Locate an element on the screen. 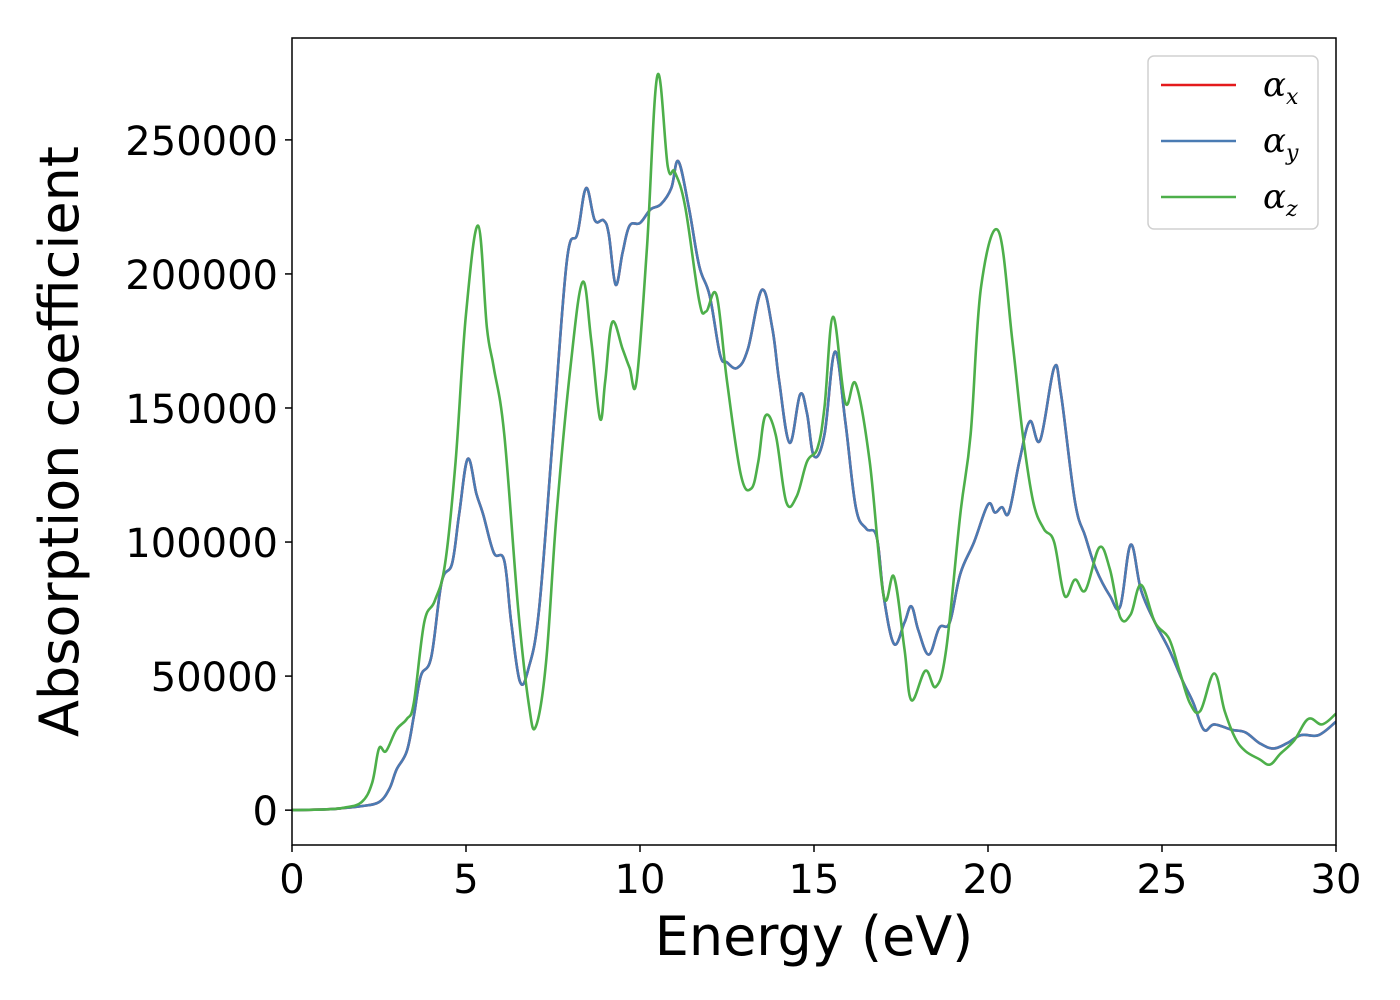 Image resolution: width=1400 pixels, height=1000 pixels. x-tick-label: 10 is located at coordinates (640, 880).